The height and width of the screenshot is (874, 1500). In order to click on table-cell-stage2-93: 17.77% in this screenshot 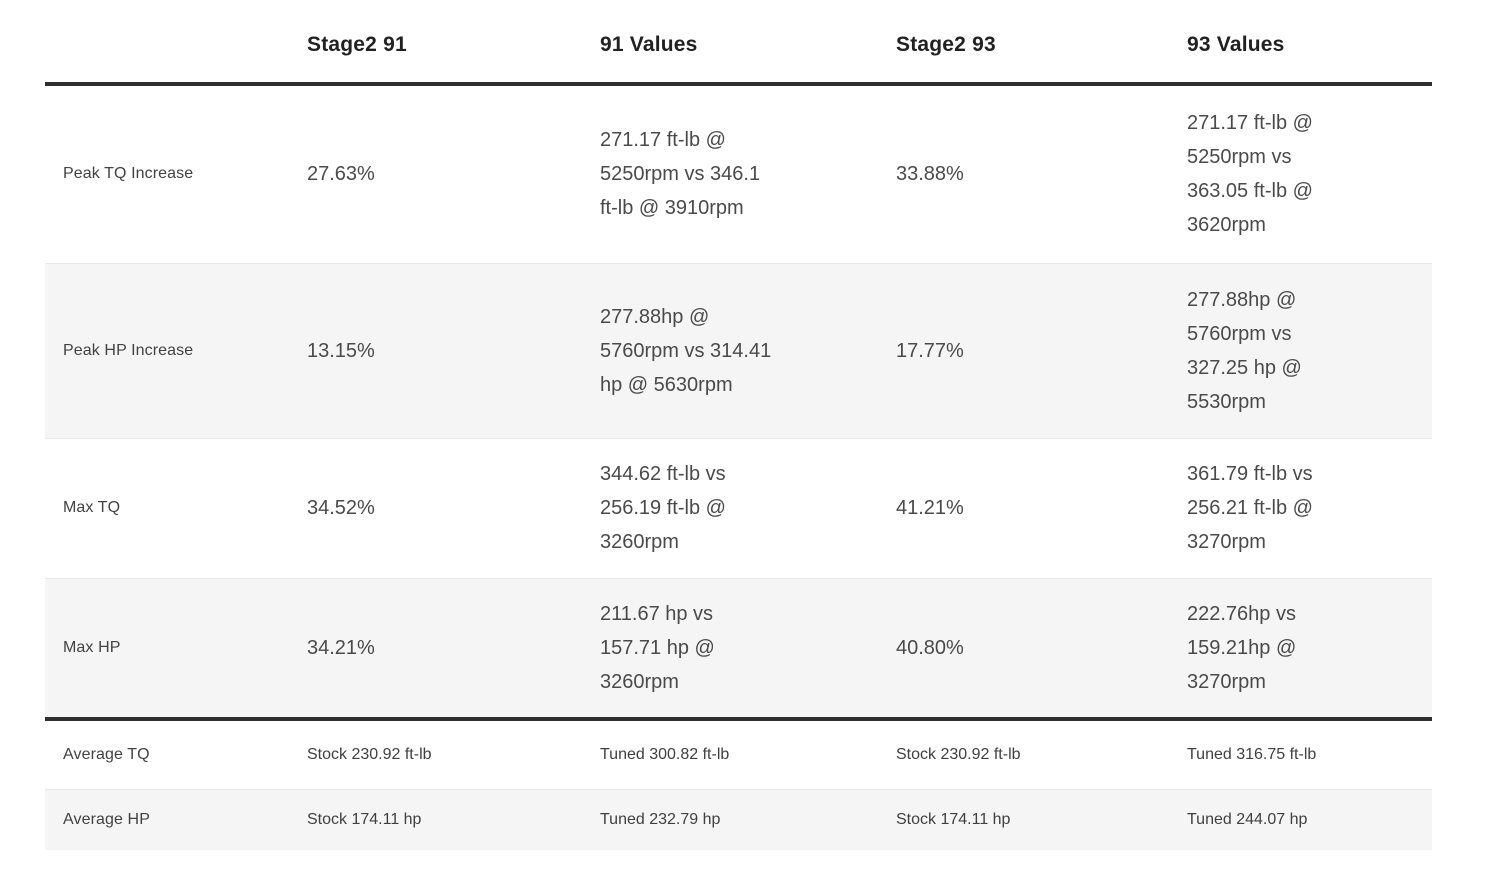, I will do `click(930, 350)`.